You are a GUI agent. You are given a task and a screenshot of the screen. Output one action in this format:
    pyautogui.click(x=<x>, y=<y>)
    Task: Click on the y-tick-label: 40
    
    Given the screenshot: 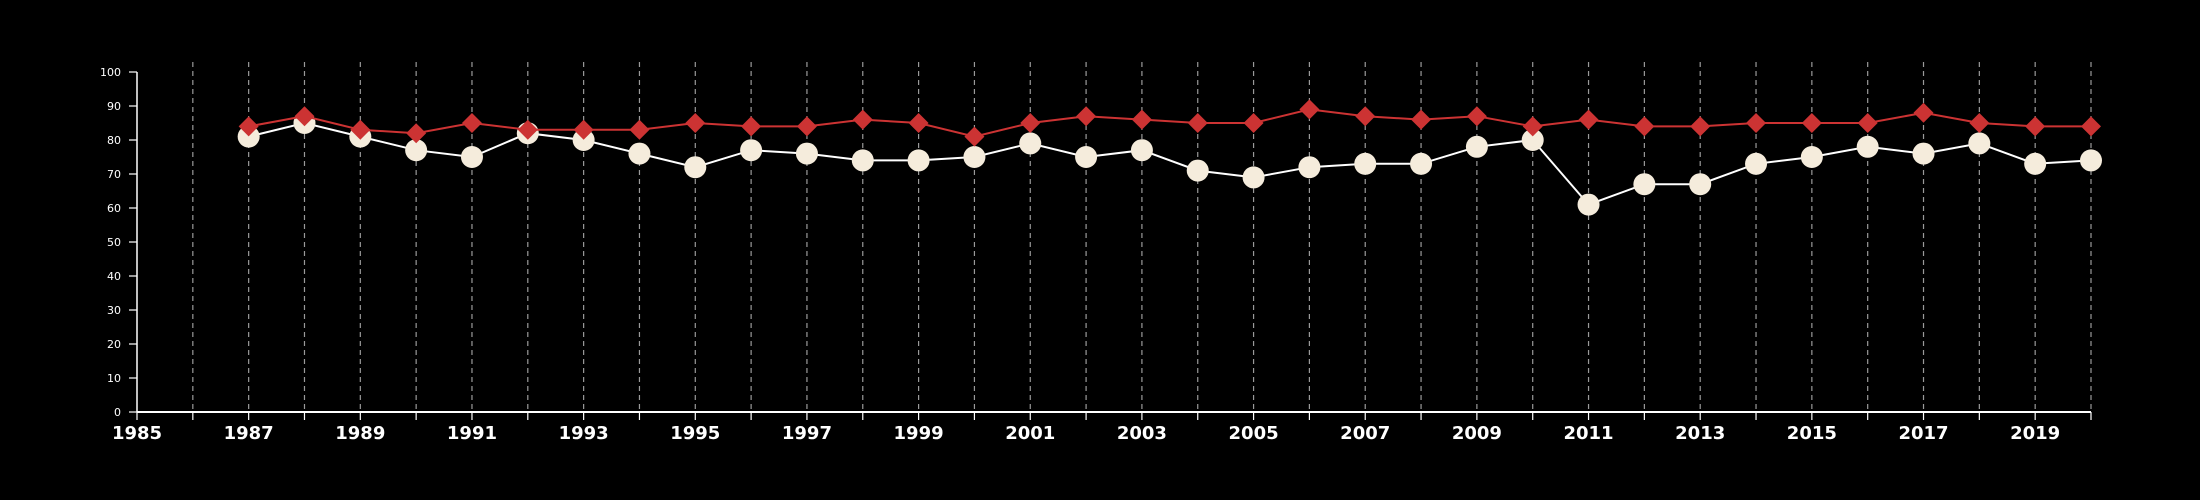 What is the action you would take?
    pyautogui.click(x=114, y=276)
    